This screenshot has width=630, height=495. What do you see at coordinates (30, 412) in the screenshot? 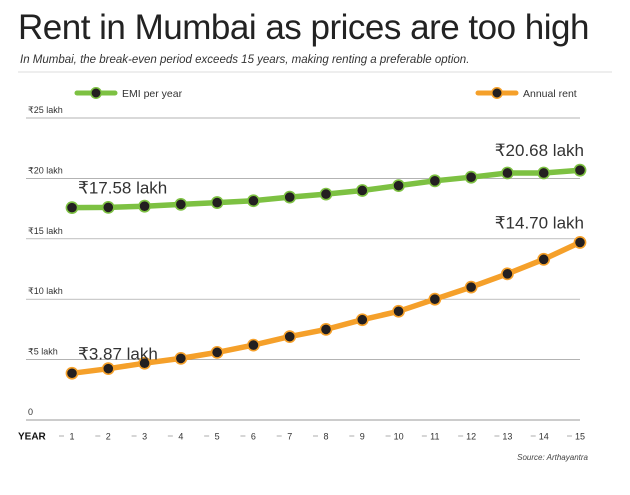
I see `y-tick-label: 0` at bounding box center [30, 412].